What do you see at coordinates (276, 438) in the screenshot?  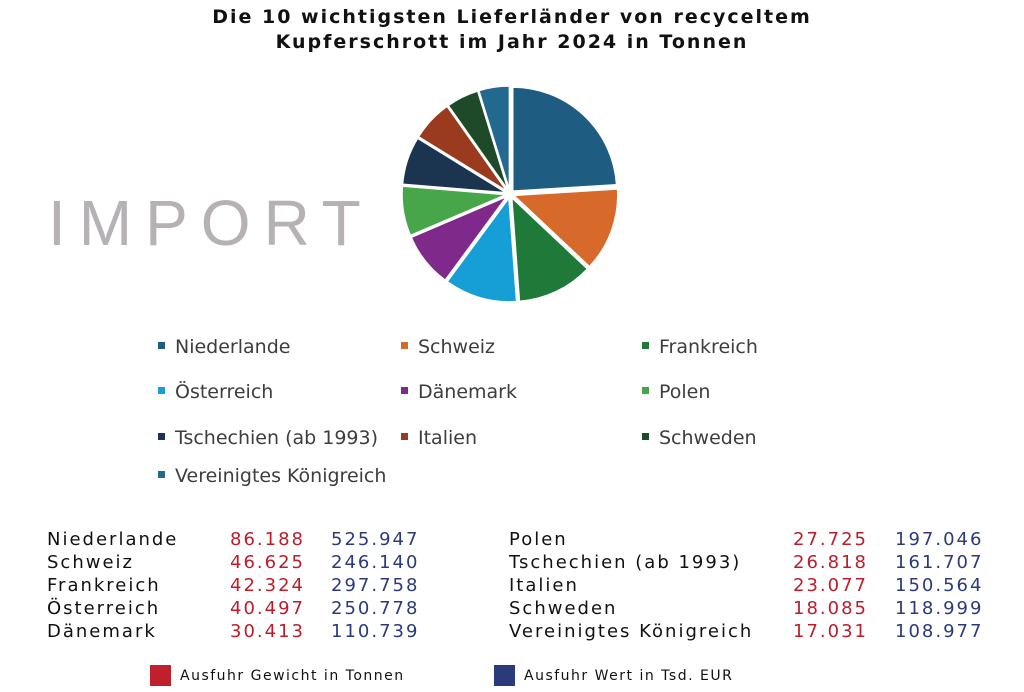 I see `legend-label: Tschechien (ab 1993)` at bounding box center [276, 438].